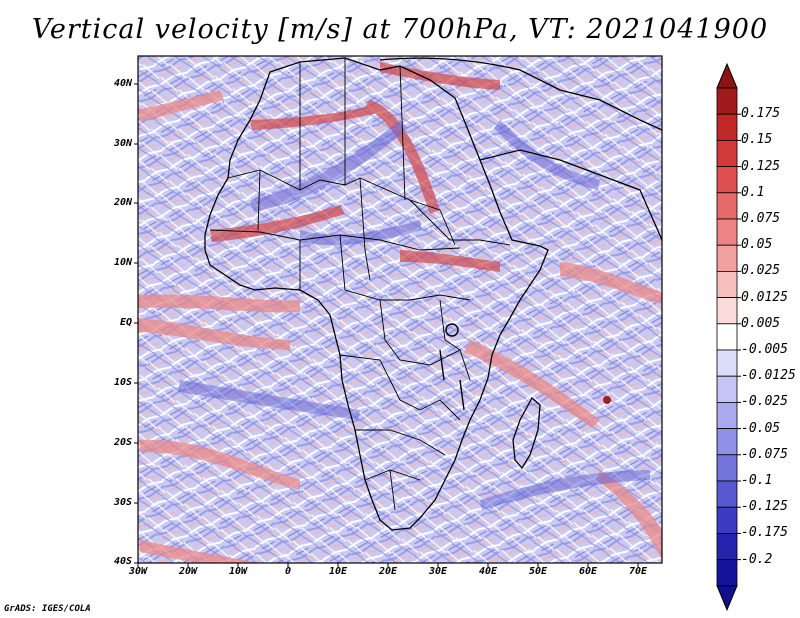  What do you see at coordinates (588, 571) in the screenshot?
I see `lon-label-60e: 60E` at bounding box center [588, 571].